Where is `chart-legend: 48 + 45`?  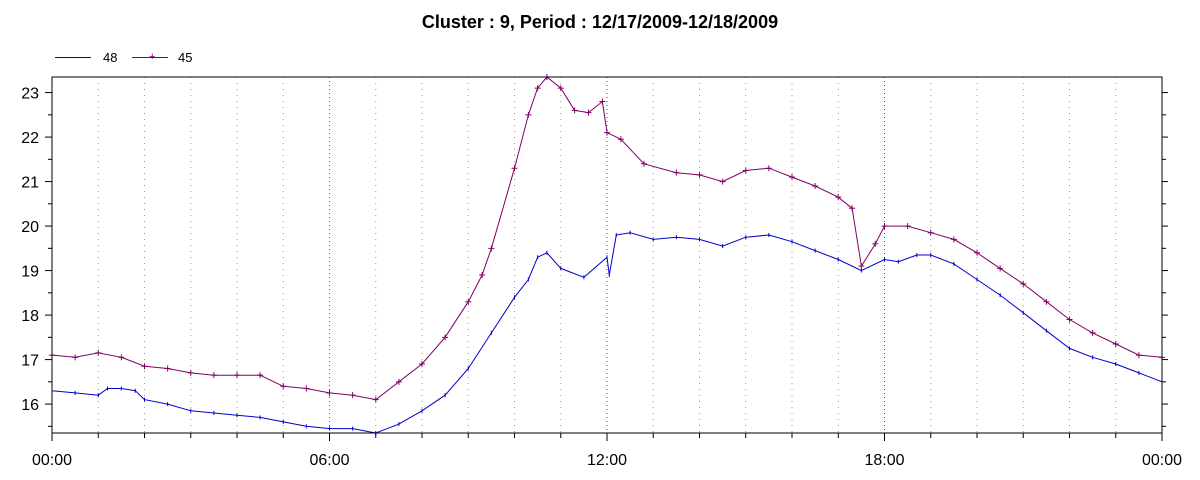 chart-legend: 48 + 45 is located at coordinates (150, 58).